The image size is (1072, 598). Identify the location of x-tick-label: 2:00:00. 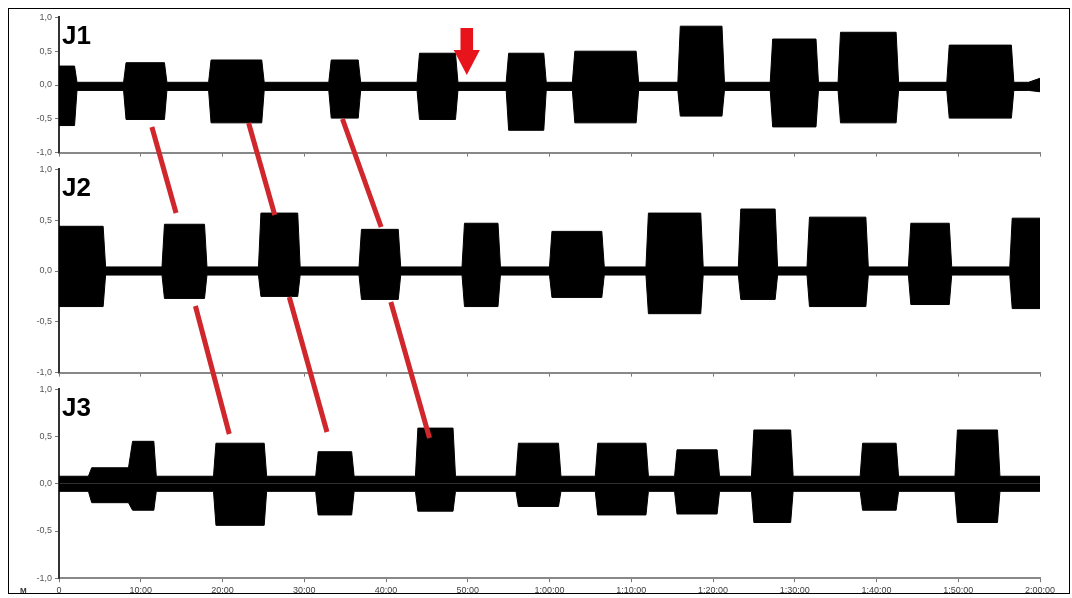
(1040, 590).